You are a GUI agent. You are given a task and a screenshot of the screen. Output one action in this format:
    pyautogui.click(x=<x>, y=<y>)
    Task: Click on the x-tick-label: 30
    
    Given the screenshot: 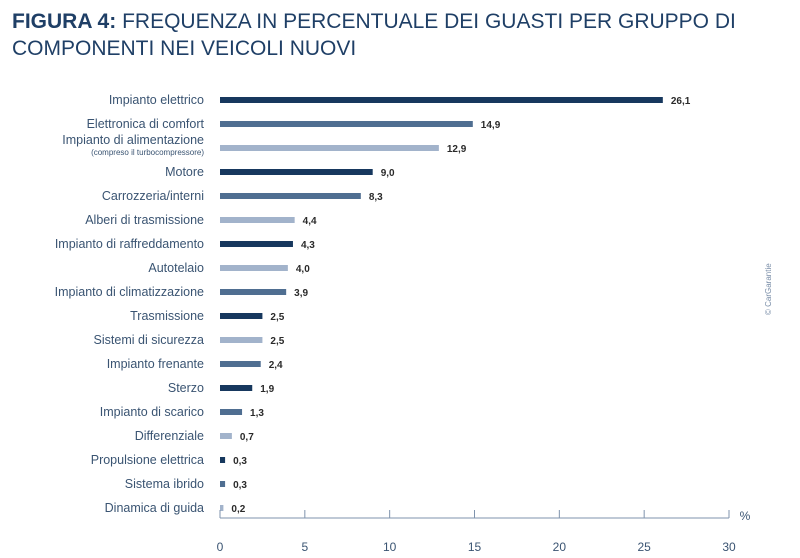 What is the action you would take?
    pyautogui.click(x=729, y=547)
    